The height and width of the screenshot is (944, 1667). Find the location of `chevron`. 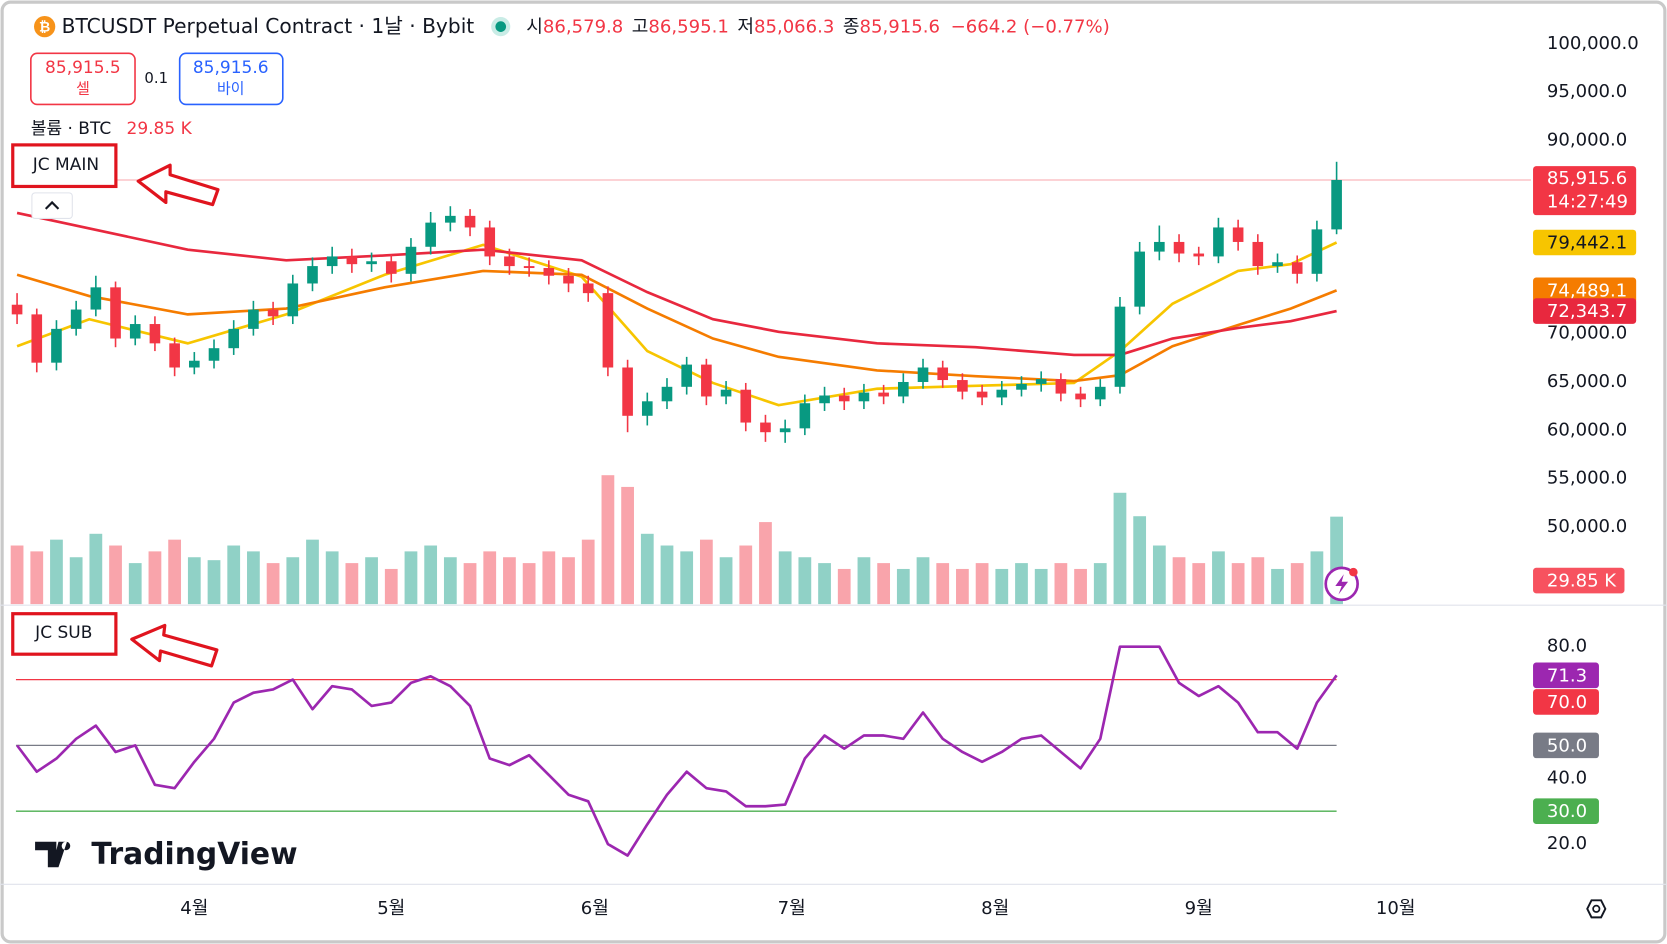

chevron is located at coordinates (52, 205).